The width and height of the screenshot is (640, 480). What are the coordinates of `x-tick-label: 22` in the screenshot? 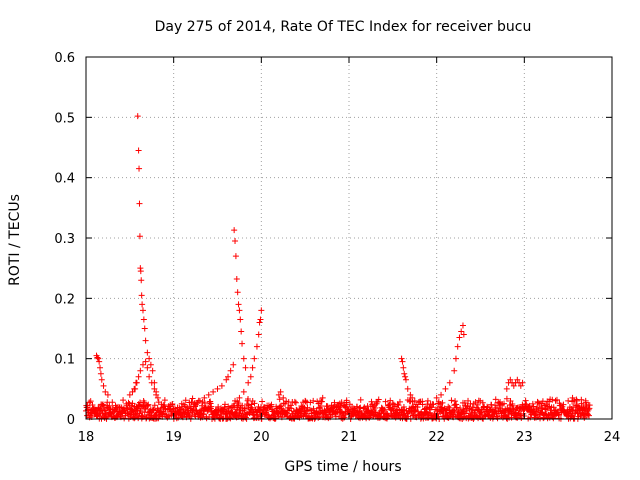 It's located at (436, 437).